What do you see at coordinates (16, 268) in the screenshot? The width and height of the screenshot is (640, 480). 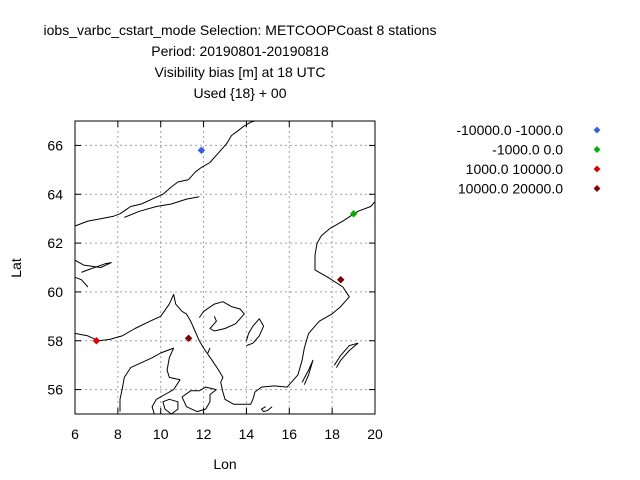 I see `y-axis-label: Lat` at bounding box center [16, 268].